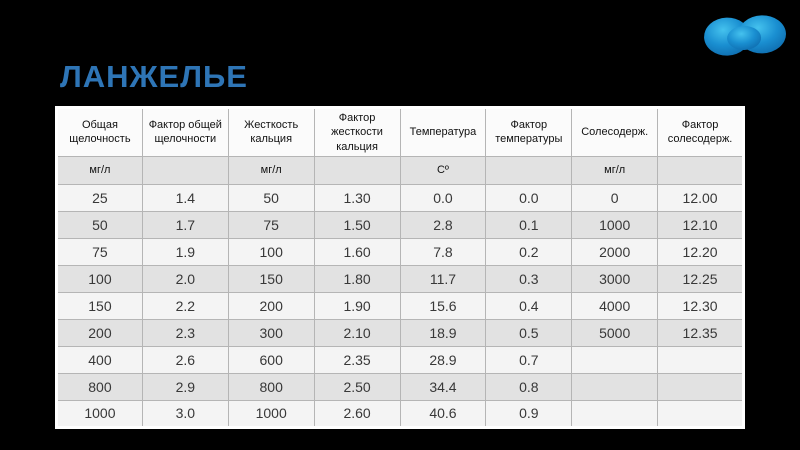  What do you see at coordinates (185, 359) in the screenshot?
I see `table-cell: 2.6` at bounding box center [185, 359].